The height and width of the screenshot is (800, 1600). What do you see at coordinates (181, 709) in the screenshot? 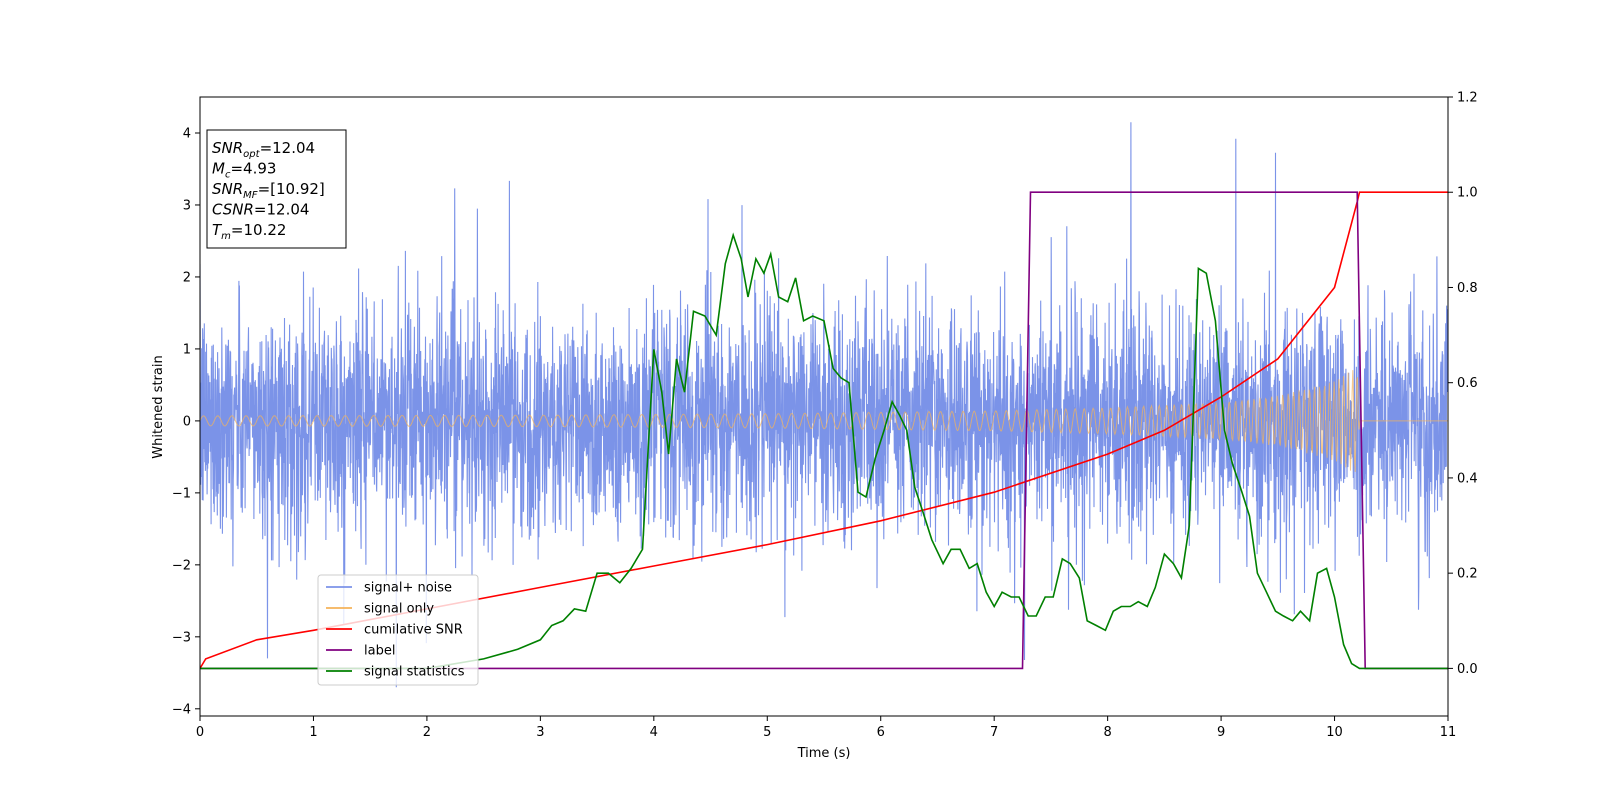
I see `y-left-tick-label: −4` at bounding box center [181, 709].